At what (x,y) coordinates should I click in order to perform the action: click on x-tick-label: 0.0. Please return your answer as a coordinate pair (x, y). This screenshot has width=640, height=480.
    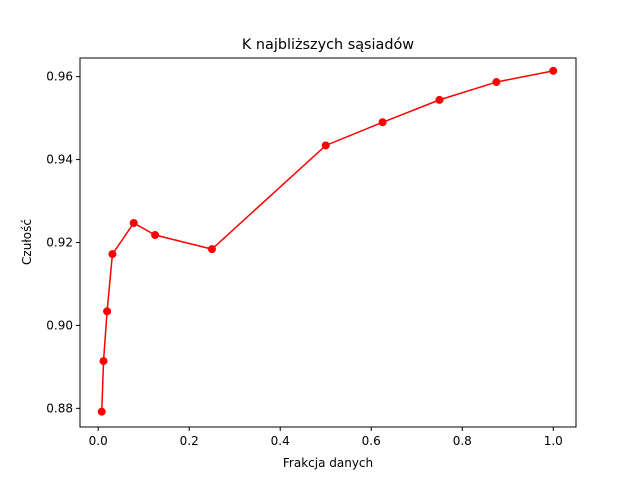
    Looking at the image, I should click on (98, 441).